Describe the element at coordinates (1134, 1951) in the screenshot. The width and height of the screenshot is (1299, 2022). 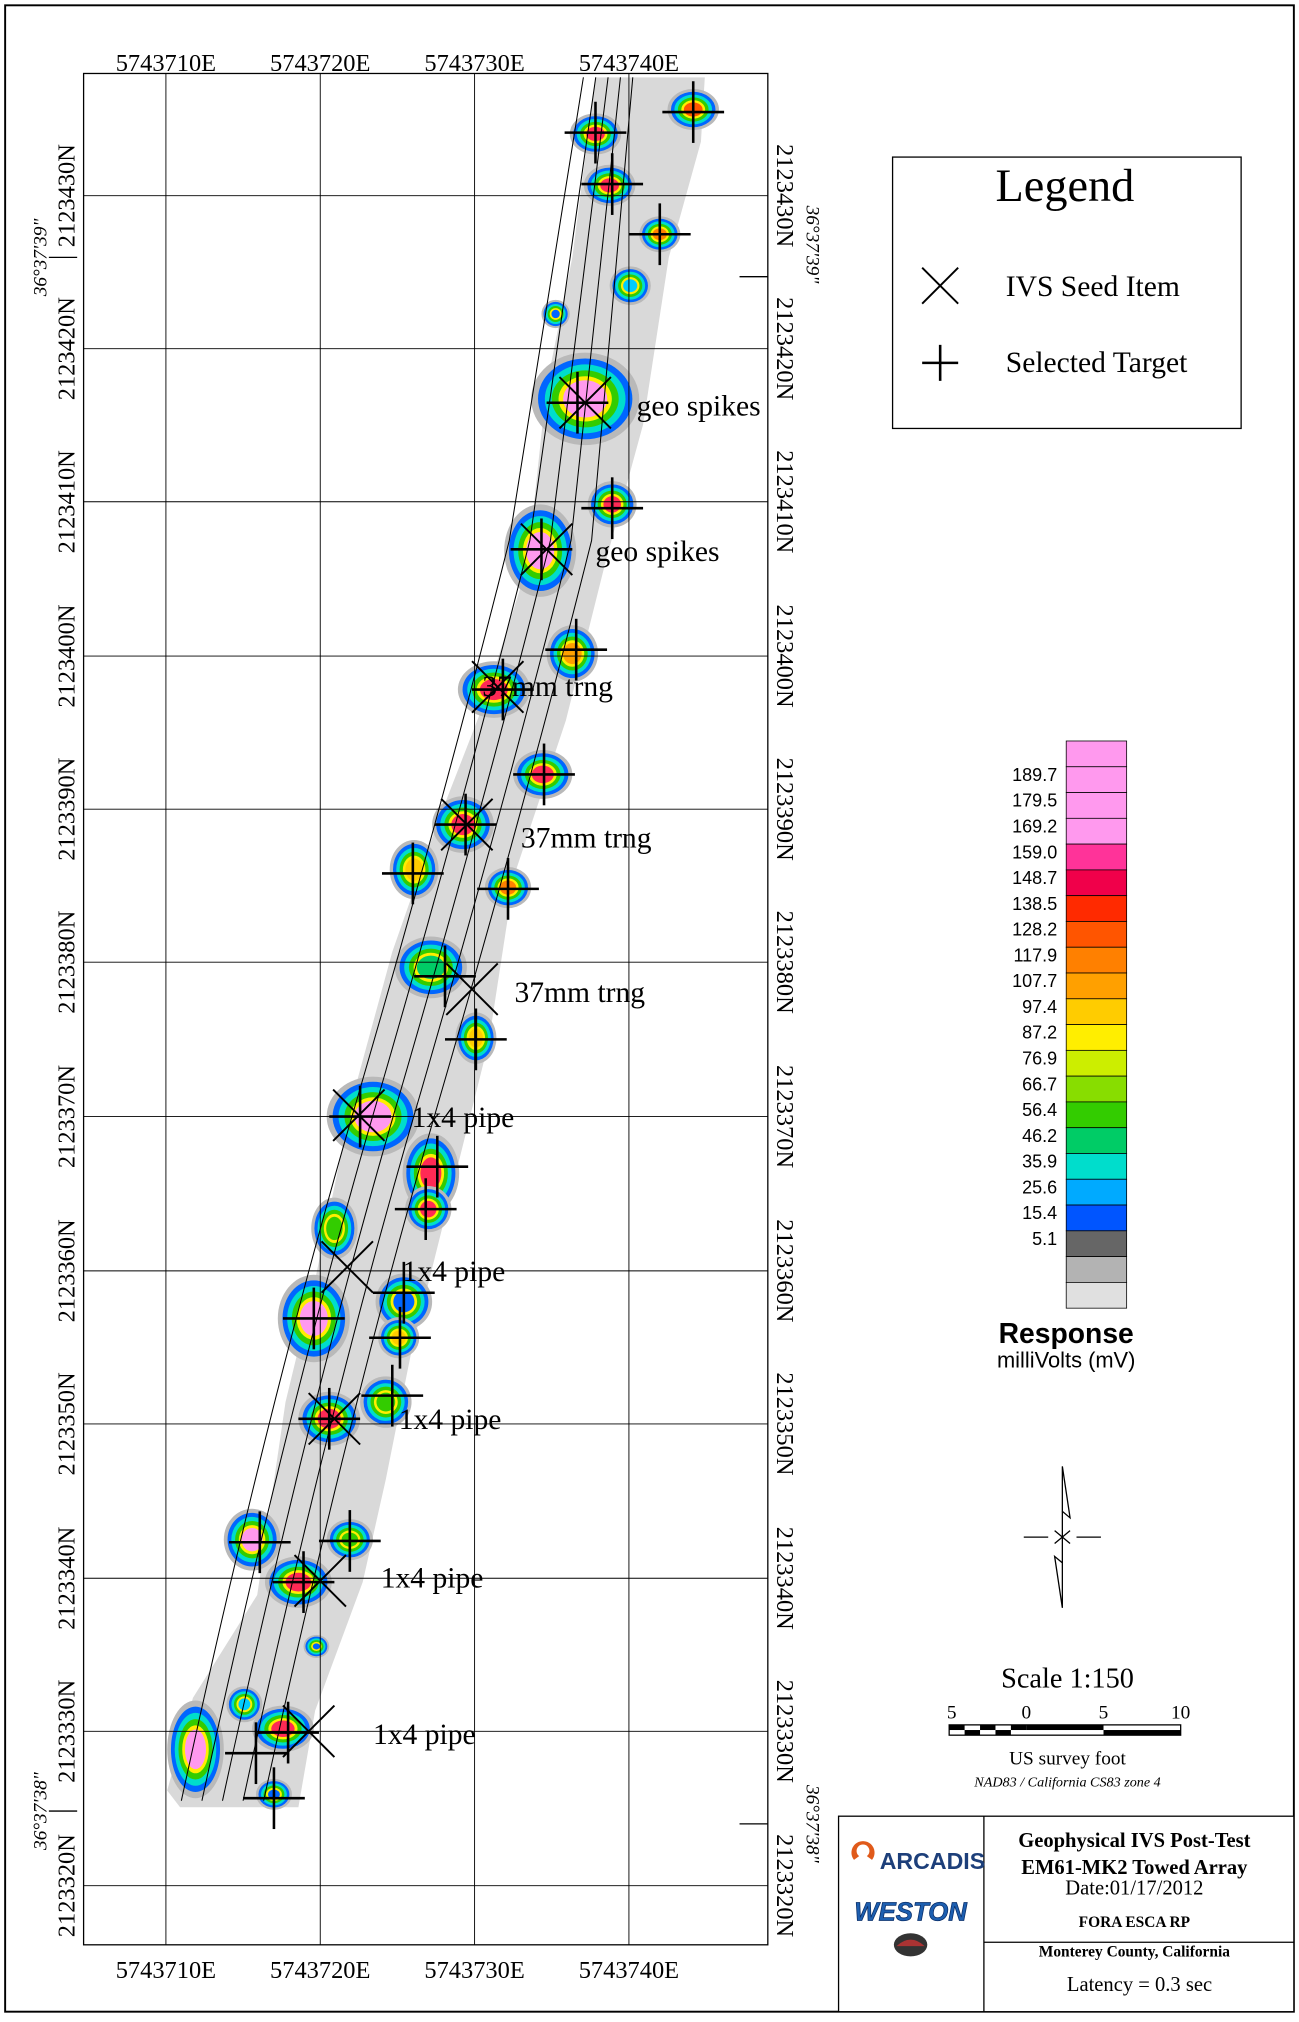
I see `title-line: Monterey County, California` at that location.